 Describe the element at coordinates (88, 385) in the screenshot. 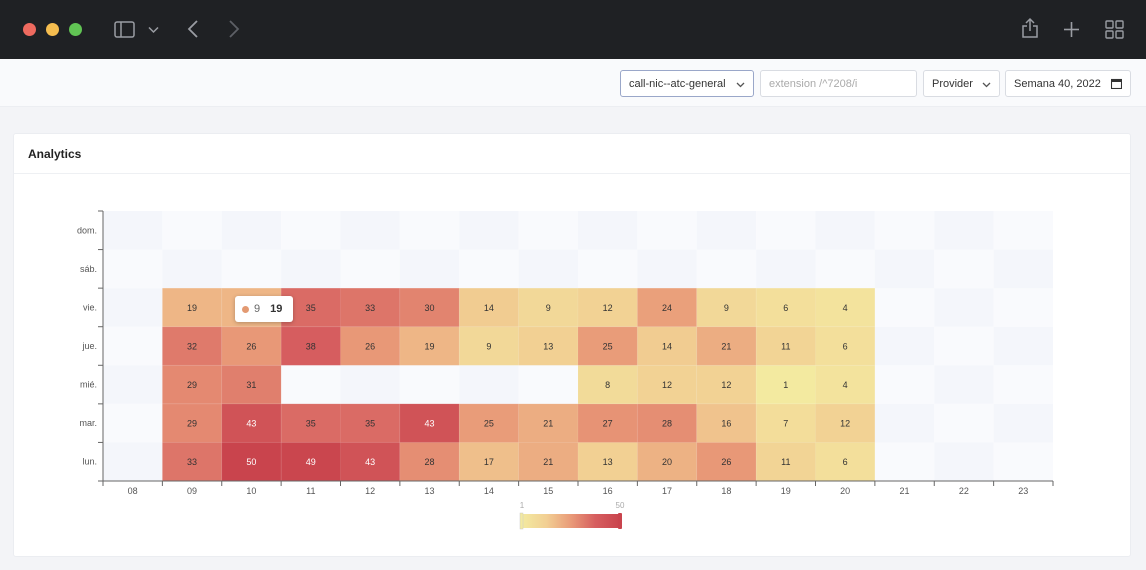

I see `y-axis-tick-label: mié.` at that location.